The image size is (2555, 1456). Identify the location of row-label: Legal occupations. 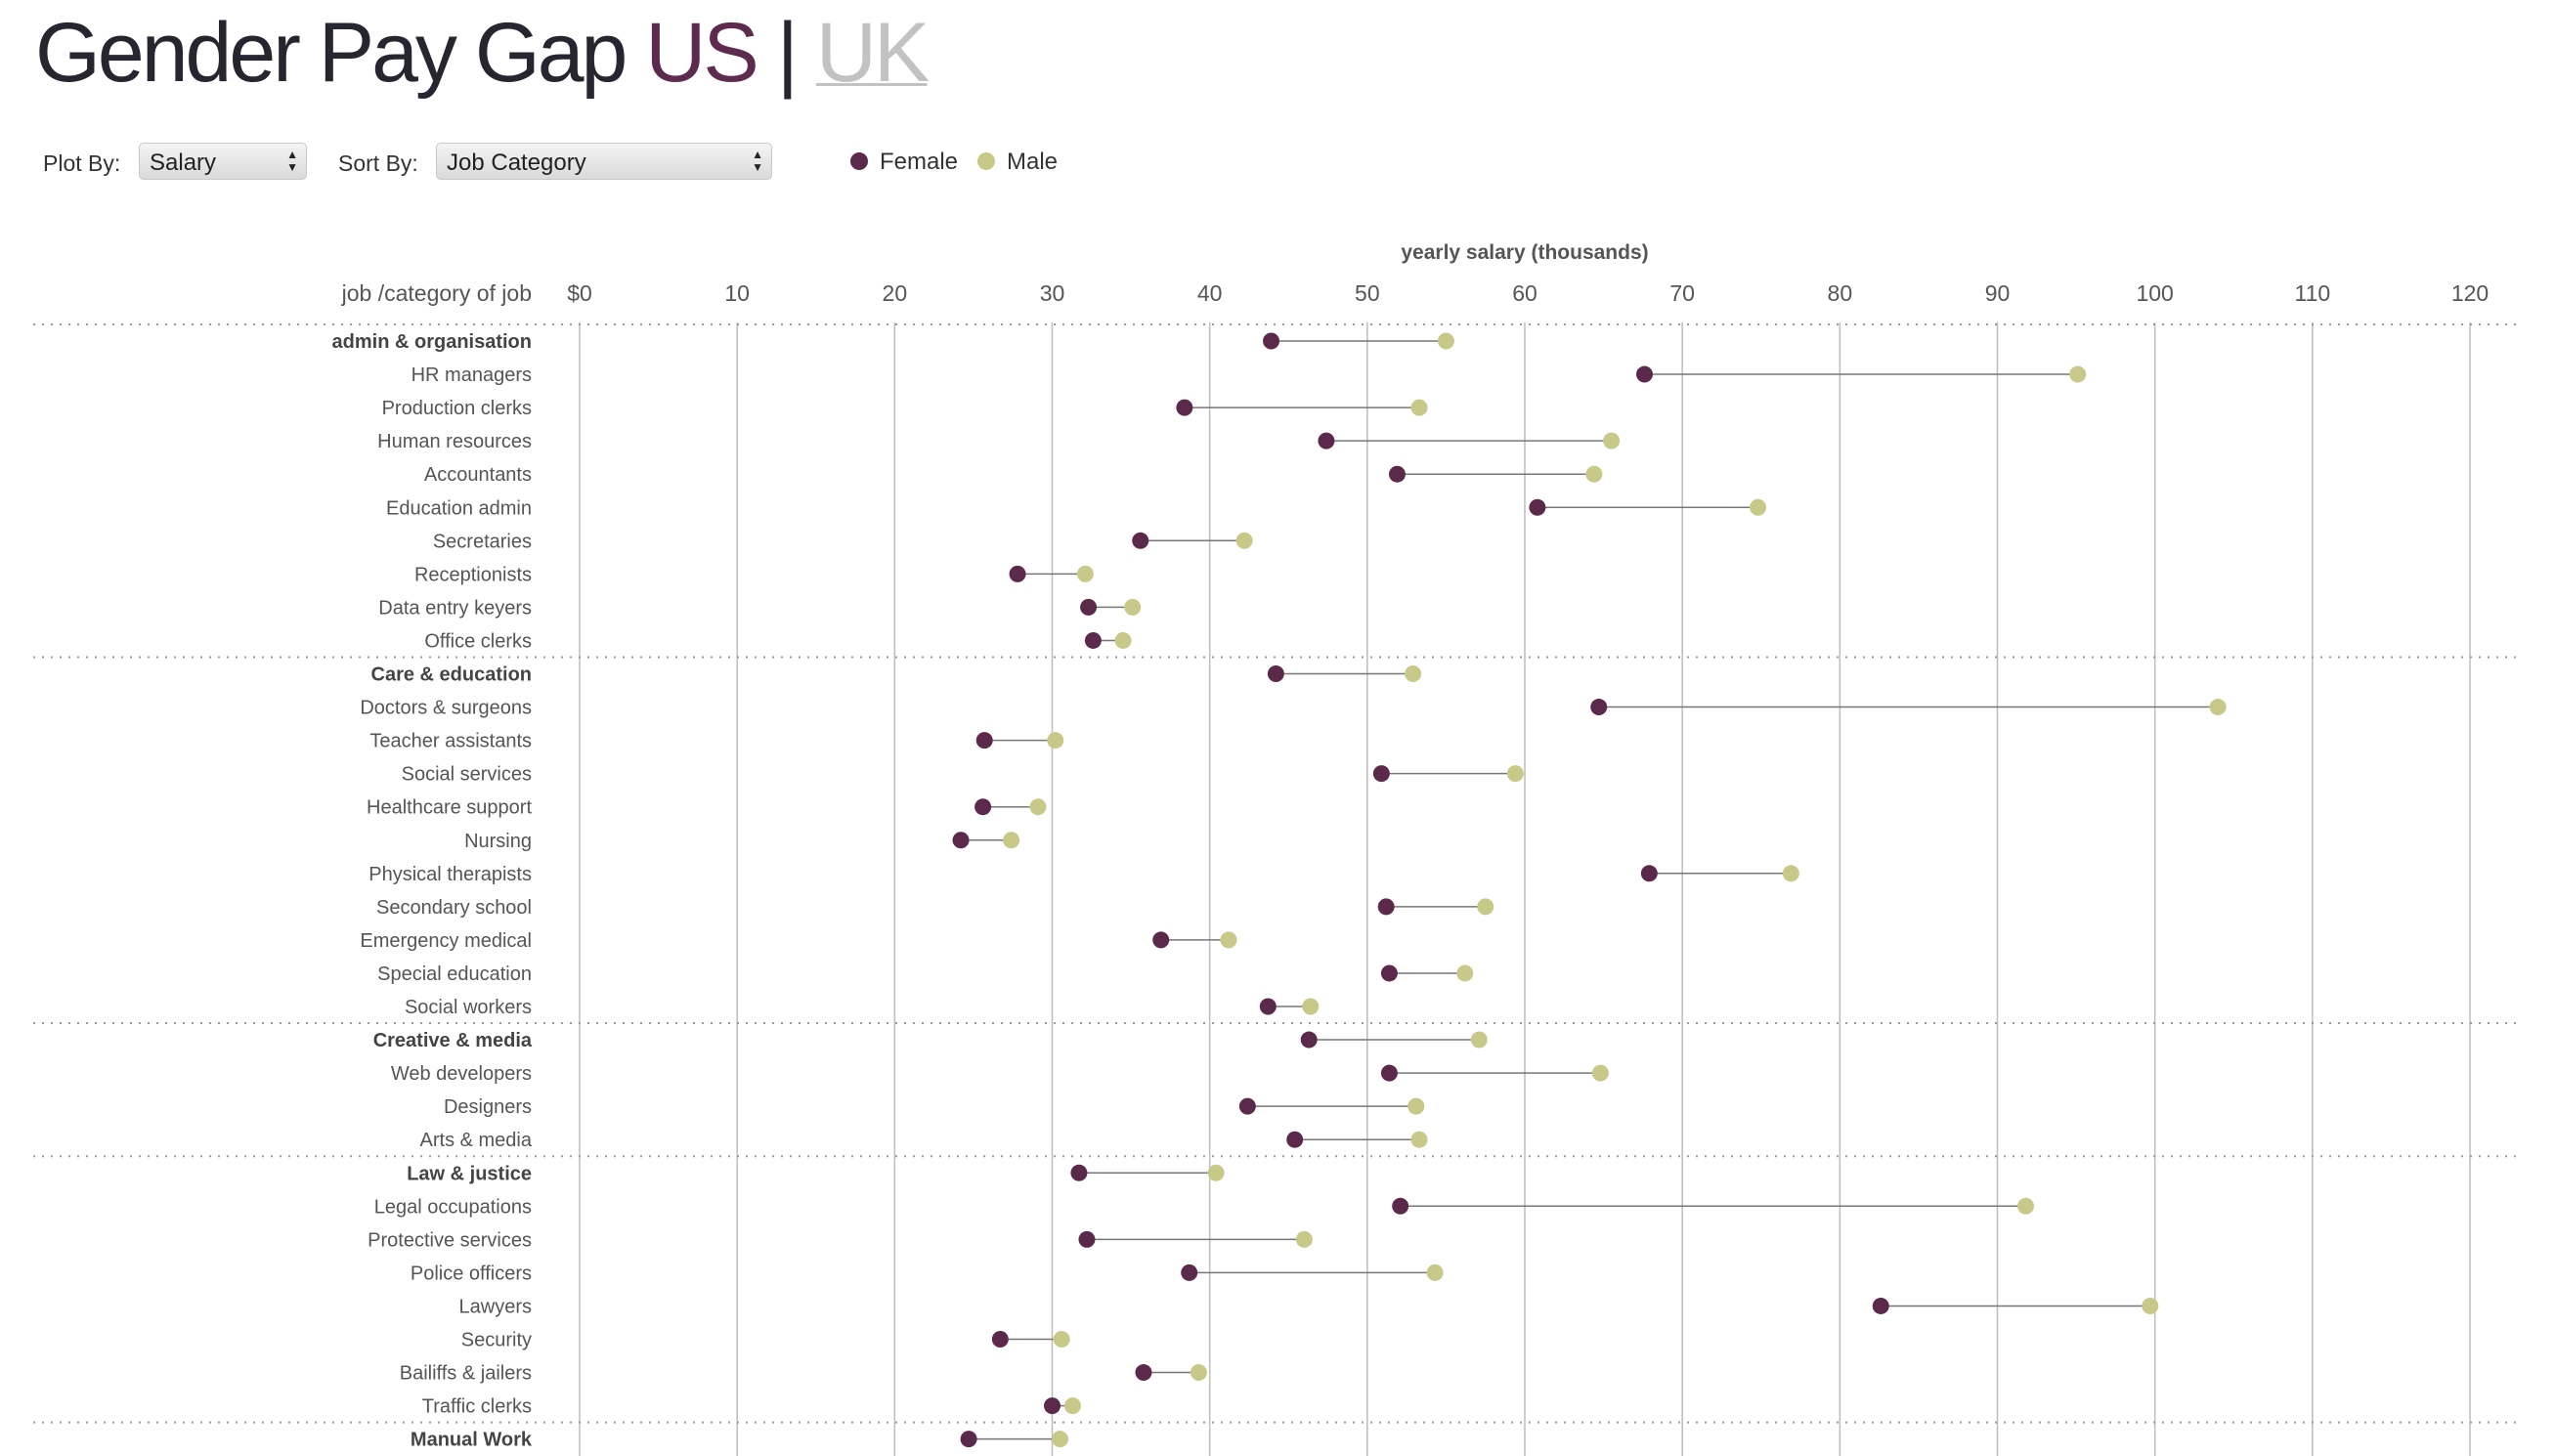
(453, 1207).